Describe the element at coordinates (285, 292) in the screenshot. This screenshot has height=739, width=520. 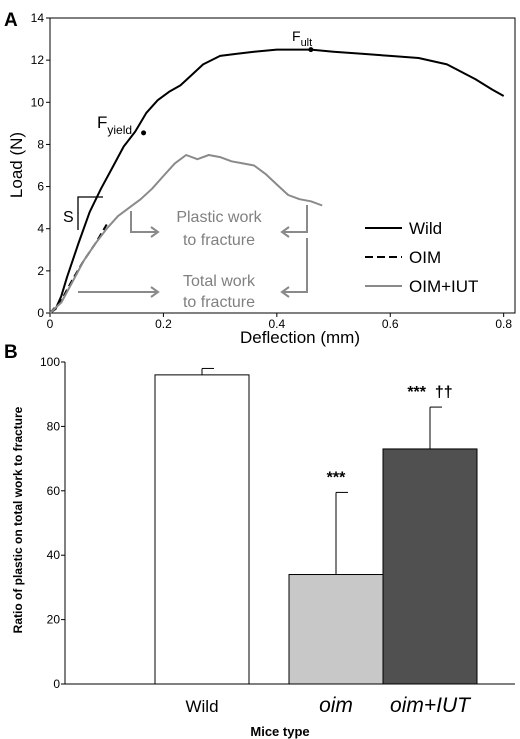
I see `total-work-right-arrowhead` at that location.